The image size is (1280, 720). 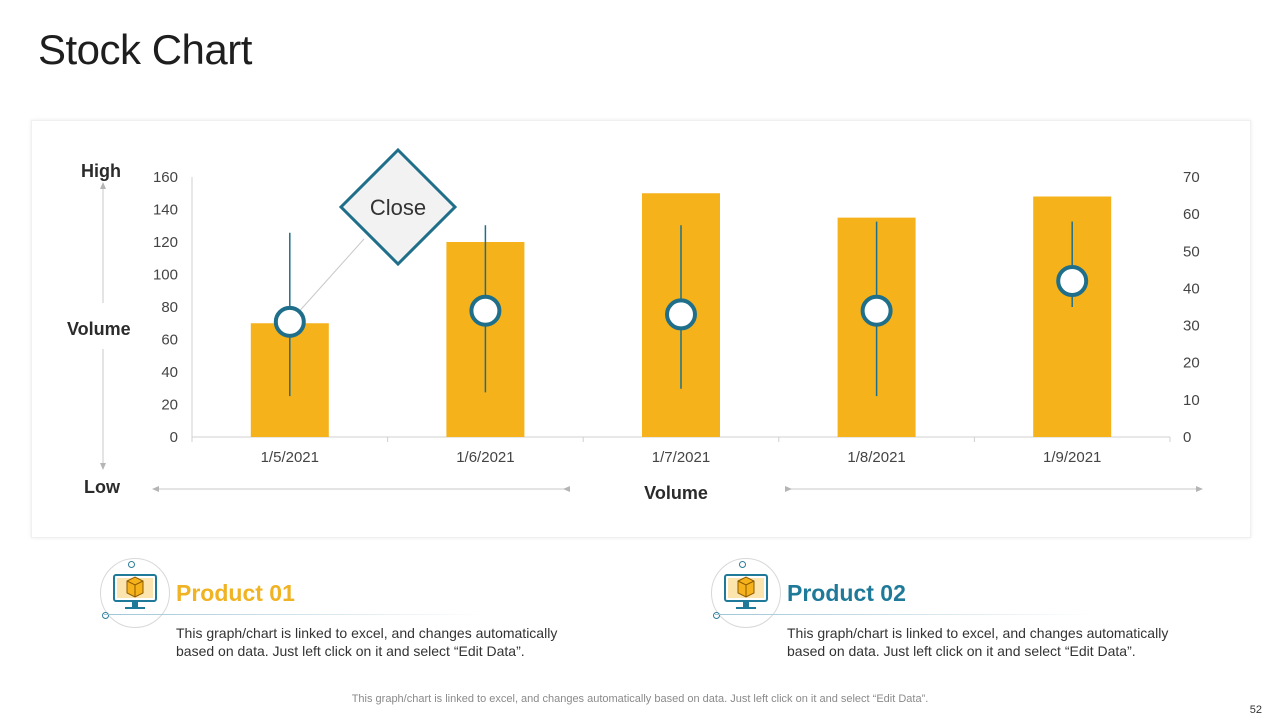 What do you see at coordinates (485, 457) in the screenshot?
I see `x-tick-label: 1/6/2021` at bounding box center [485, 457].